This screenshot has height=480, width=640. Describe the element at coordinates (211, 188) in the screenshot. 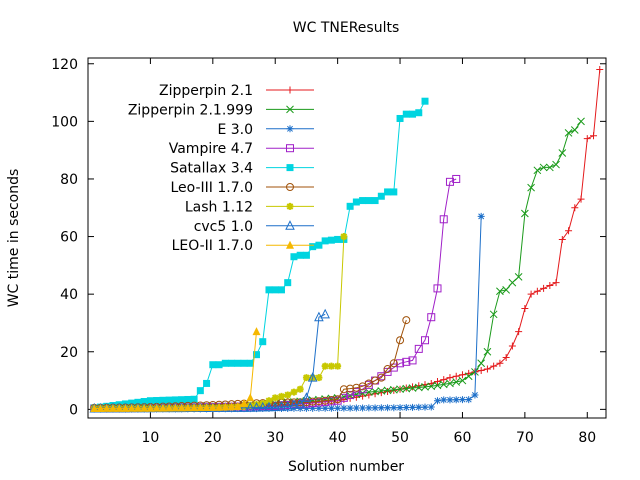

I see `legend-label: Leo-III 1.7.0` at that location.